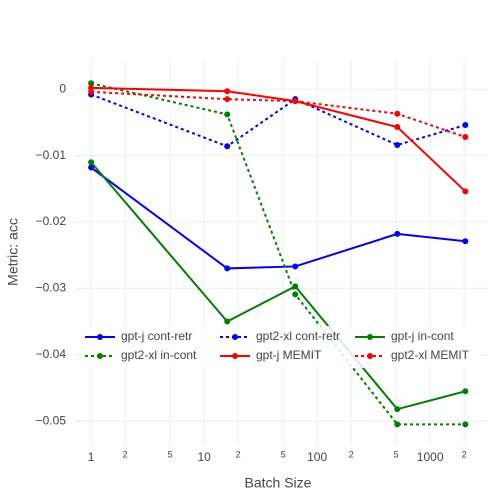 This screenshot has height=500, width=500. Describe the element at coordinates (51, 420) in the screenshot. I see `y-tick-label: −0.05` at that location.